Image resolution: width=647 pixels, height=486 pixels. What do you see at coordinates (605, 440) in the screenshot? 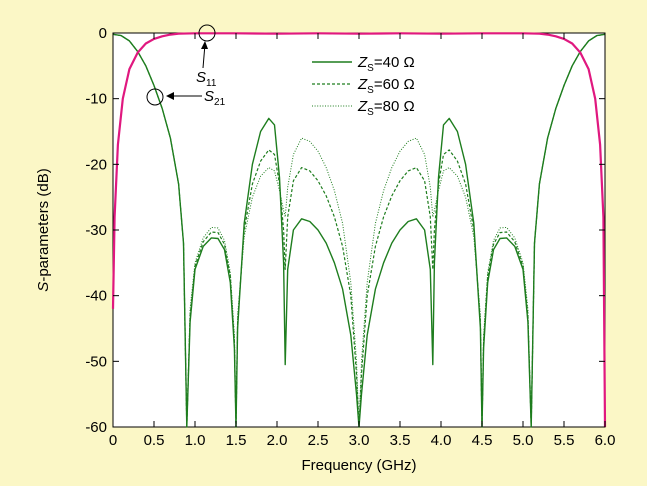
I see `x-tick-label: 6.0` at bounding box center [605, 440].